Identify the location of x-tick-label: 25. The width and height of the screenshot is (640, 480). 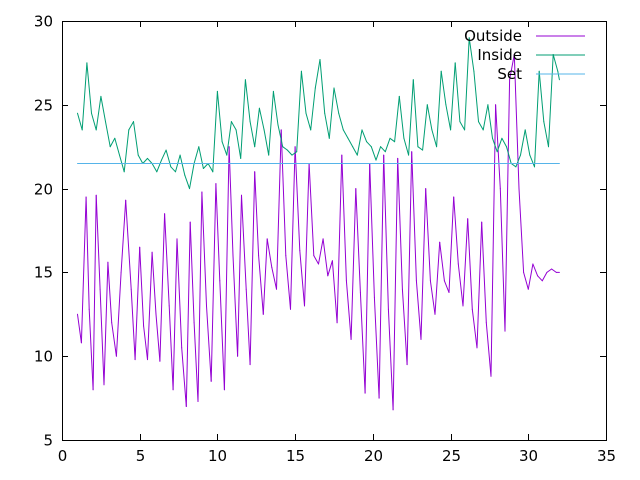
(451, 456).